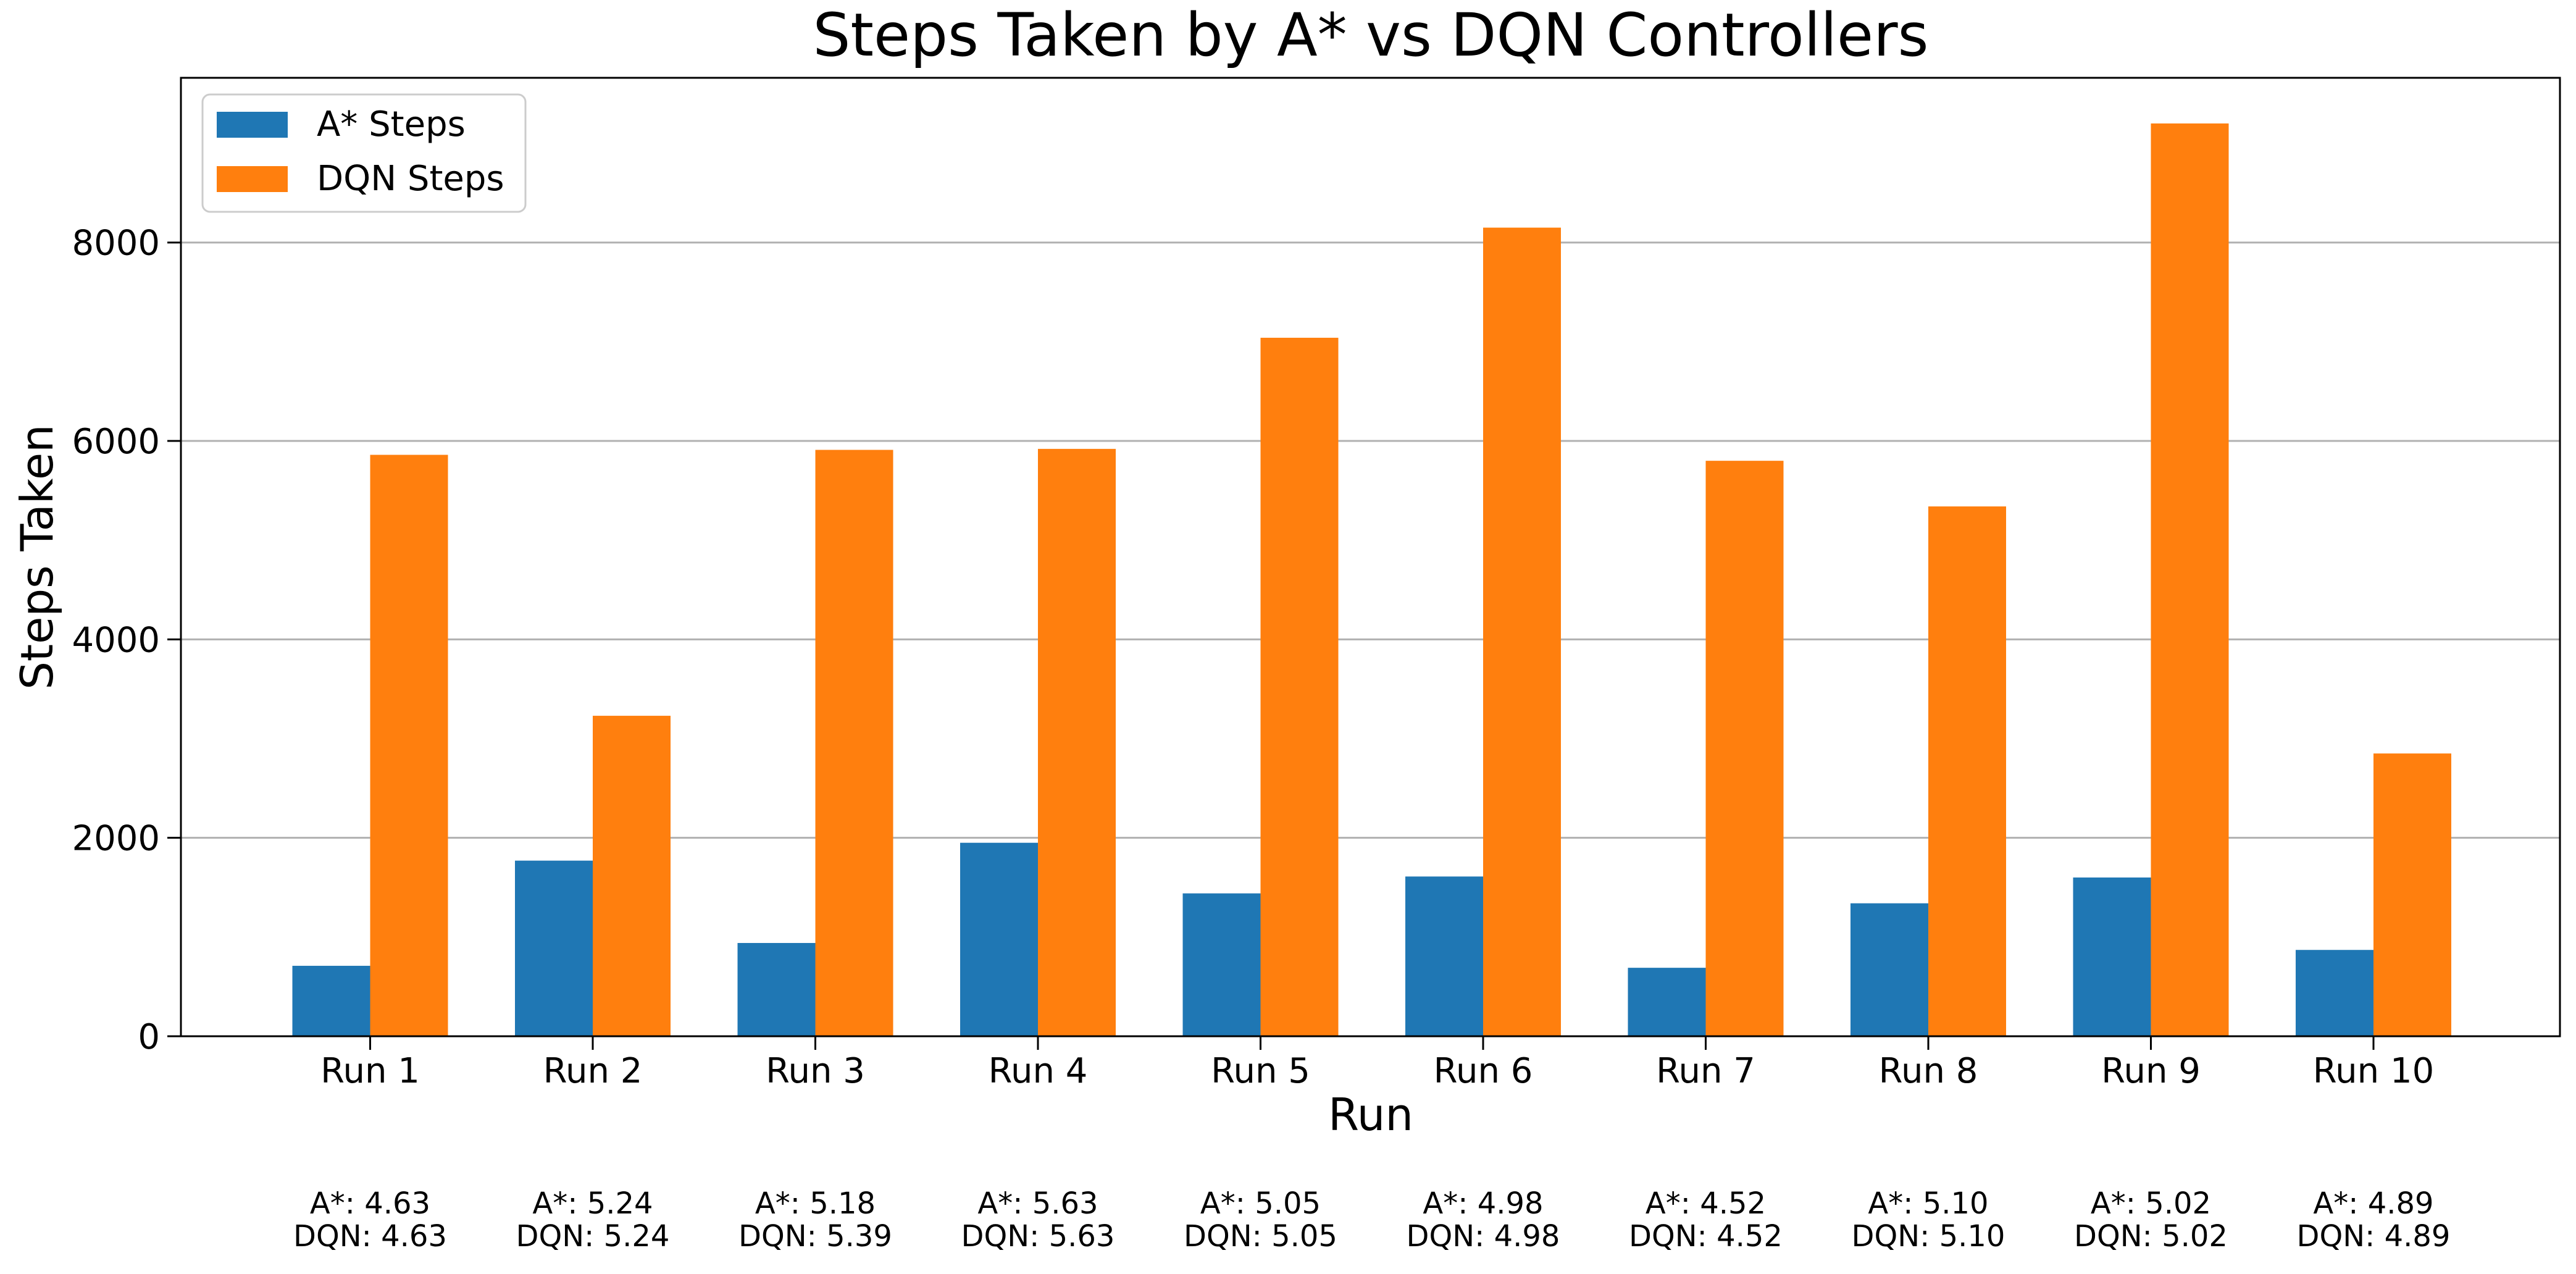 This screenshot has height=1274, width=2576. I want to click on astar-annotation: A*: 5.02, so click(2151, 1203).